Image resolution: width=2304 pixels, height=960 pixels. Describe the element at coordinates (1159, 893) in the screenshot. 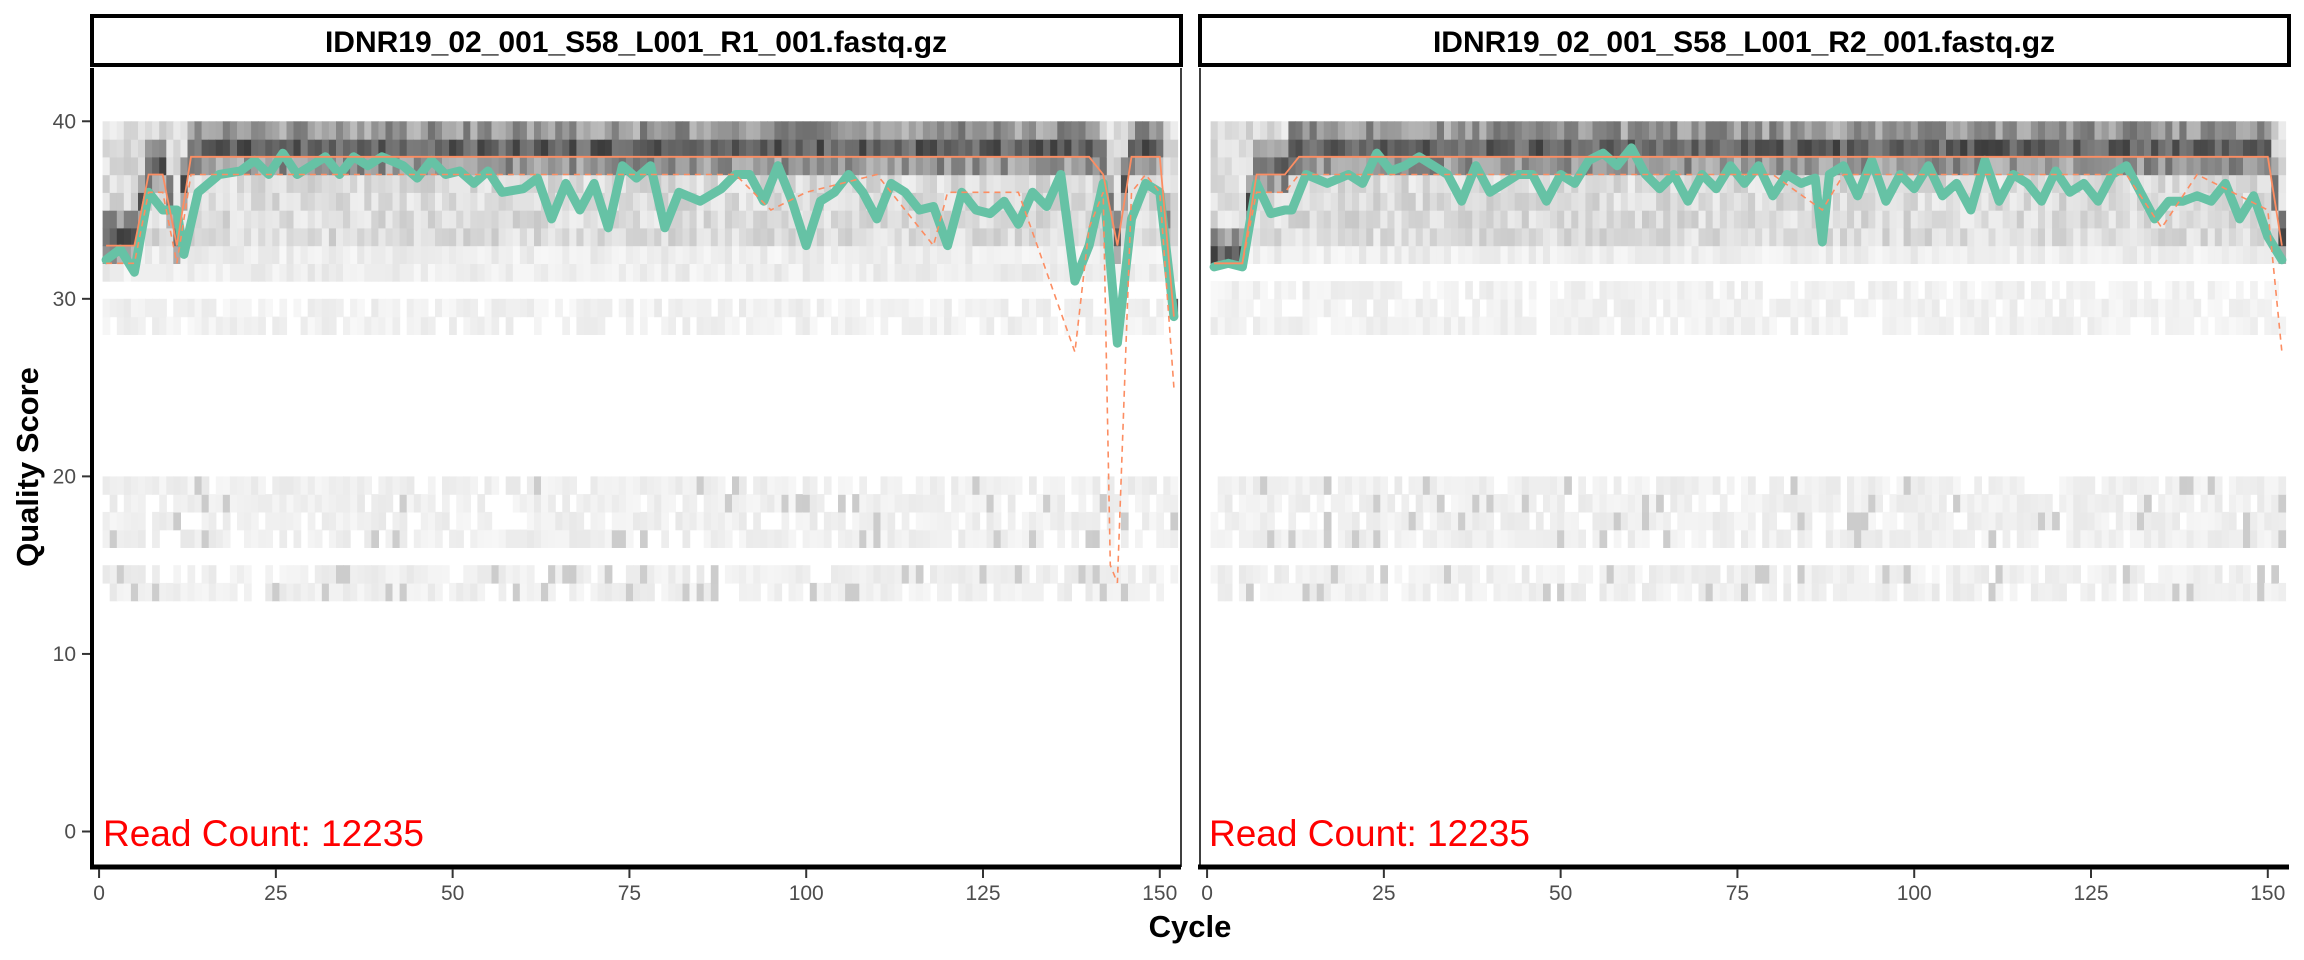

I see `x-tick-label: 150` at that location.